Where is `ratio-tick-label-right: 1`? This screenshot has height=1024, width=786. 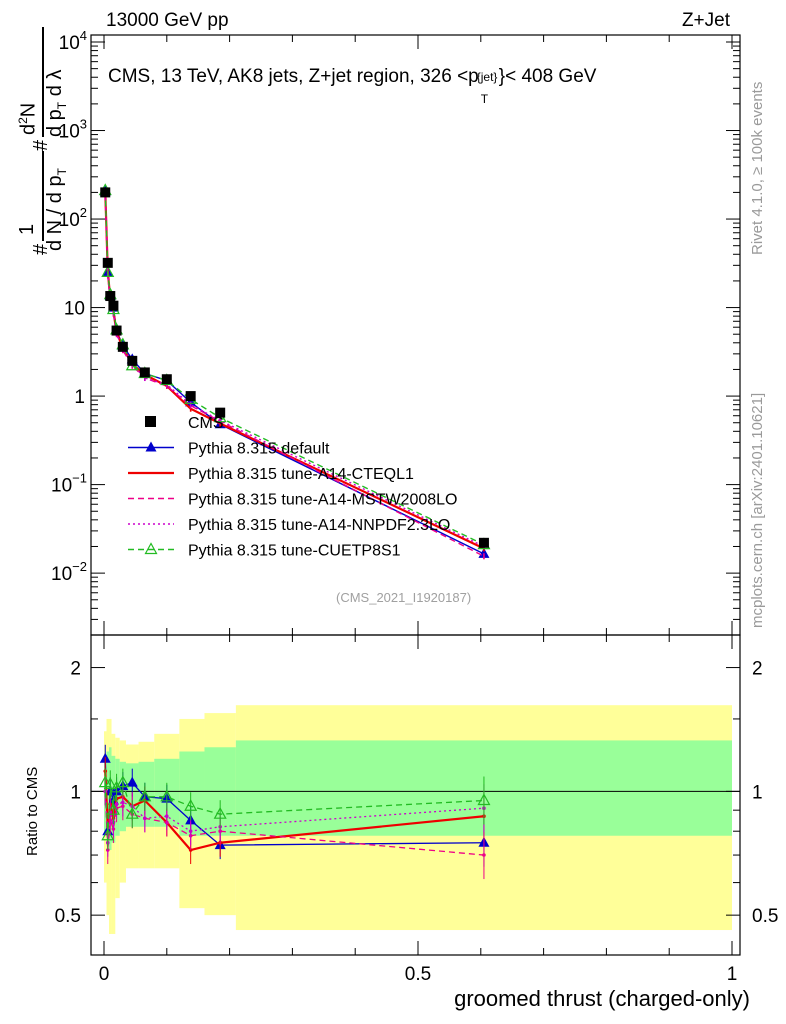 ratio-tick-label-right: 1 is located at coordinates (757, 792).